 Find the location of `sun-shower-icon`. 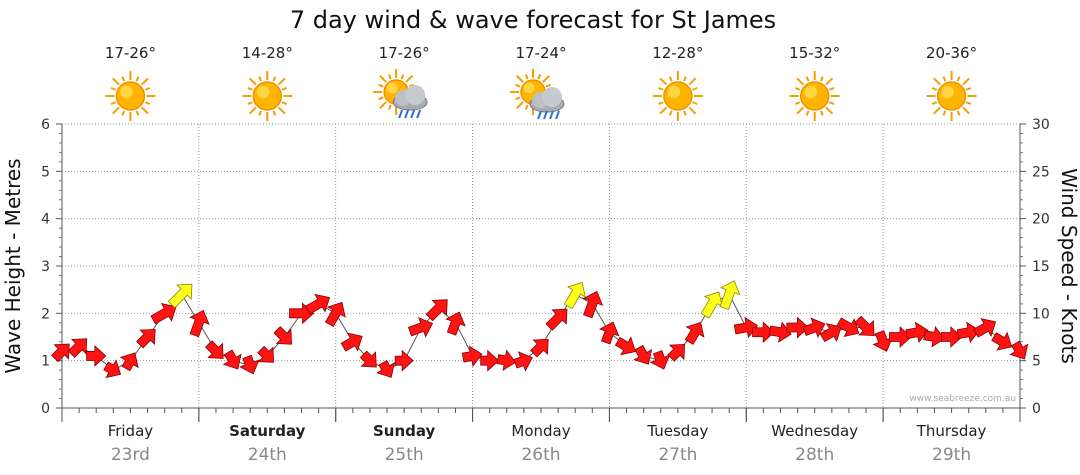

sun-shower-icon is located at coordinates (537, 94).